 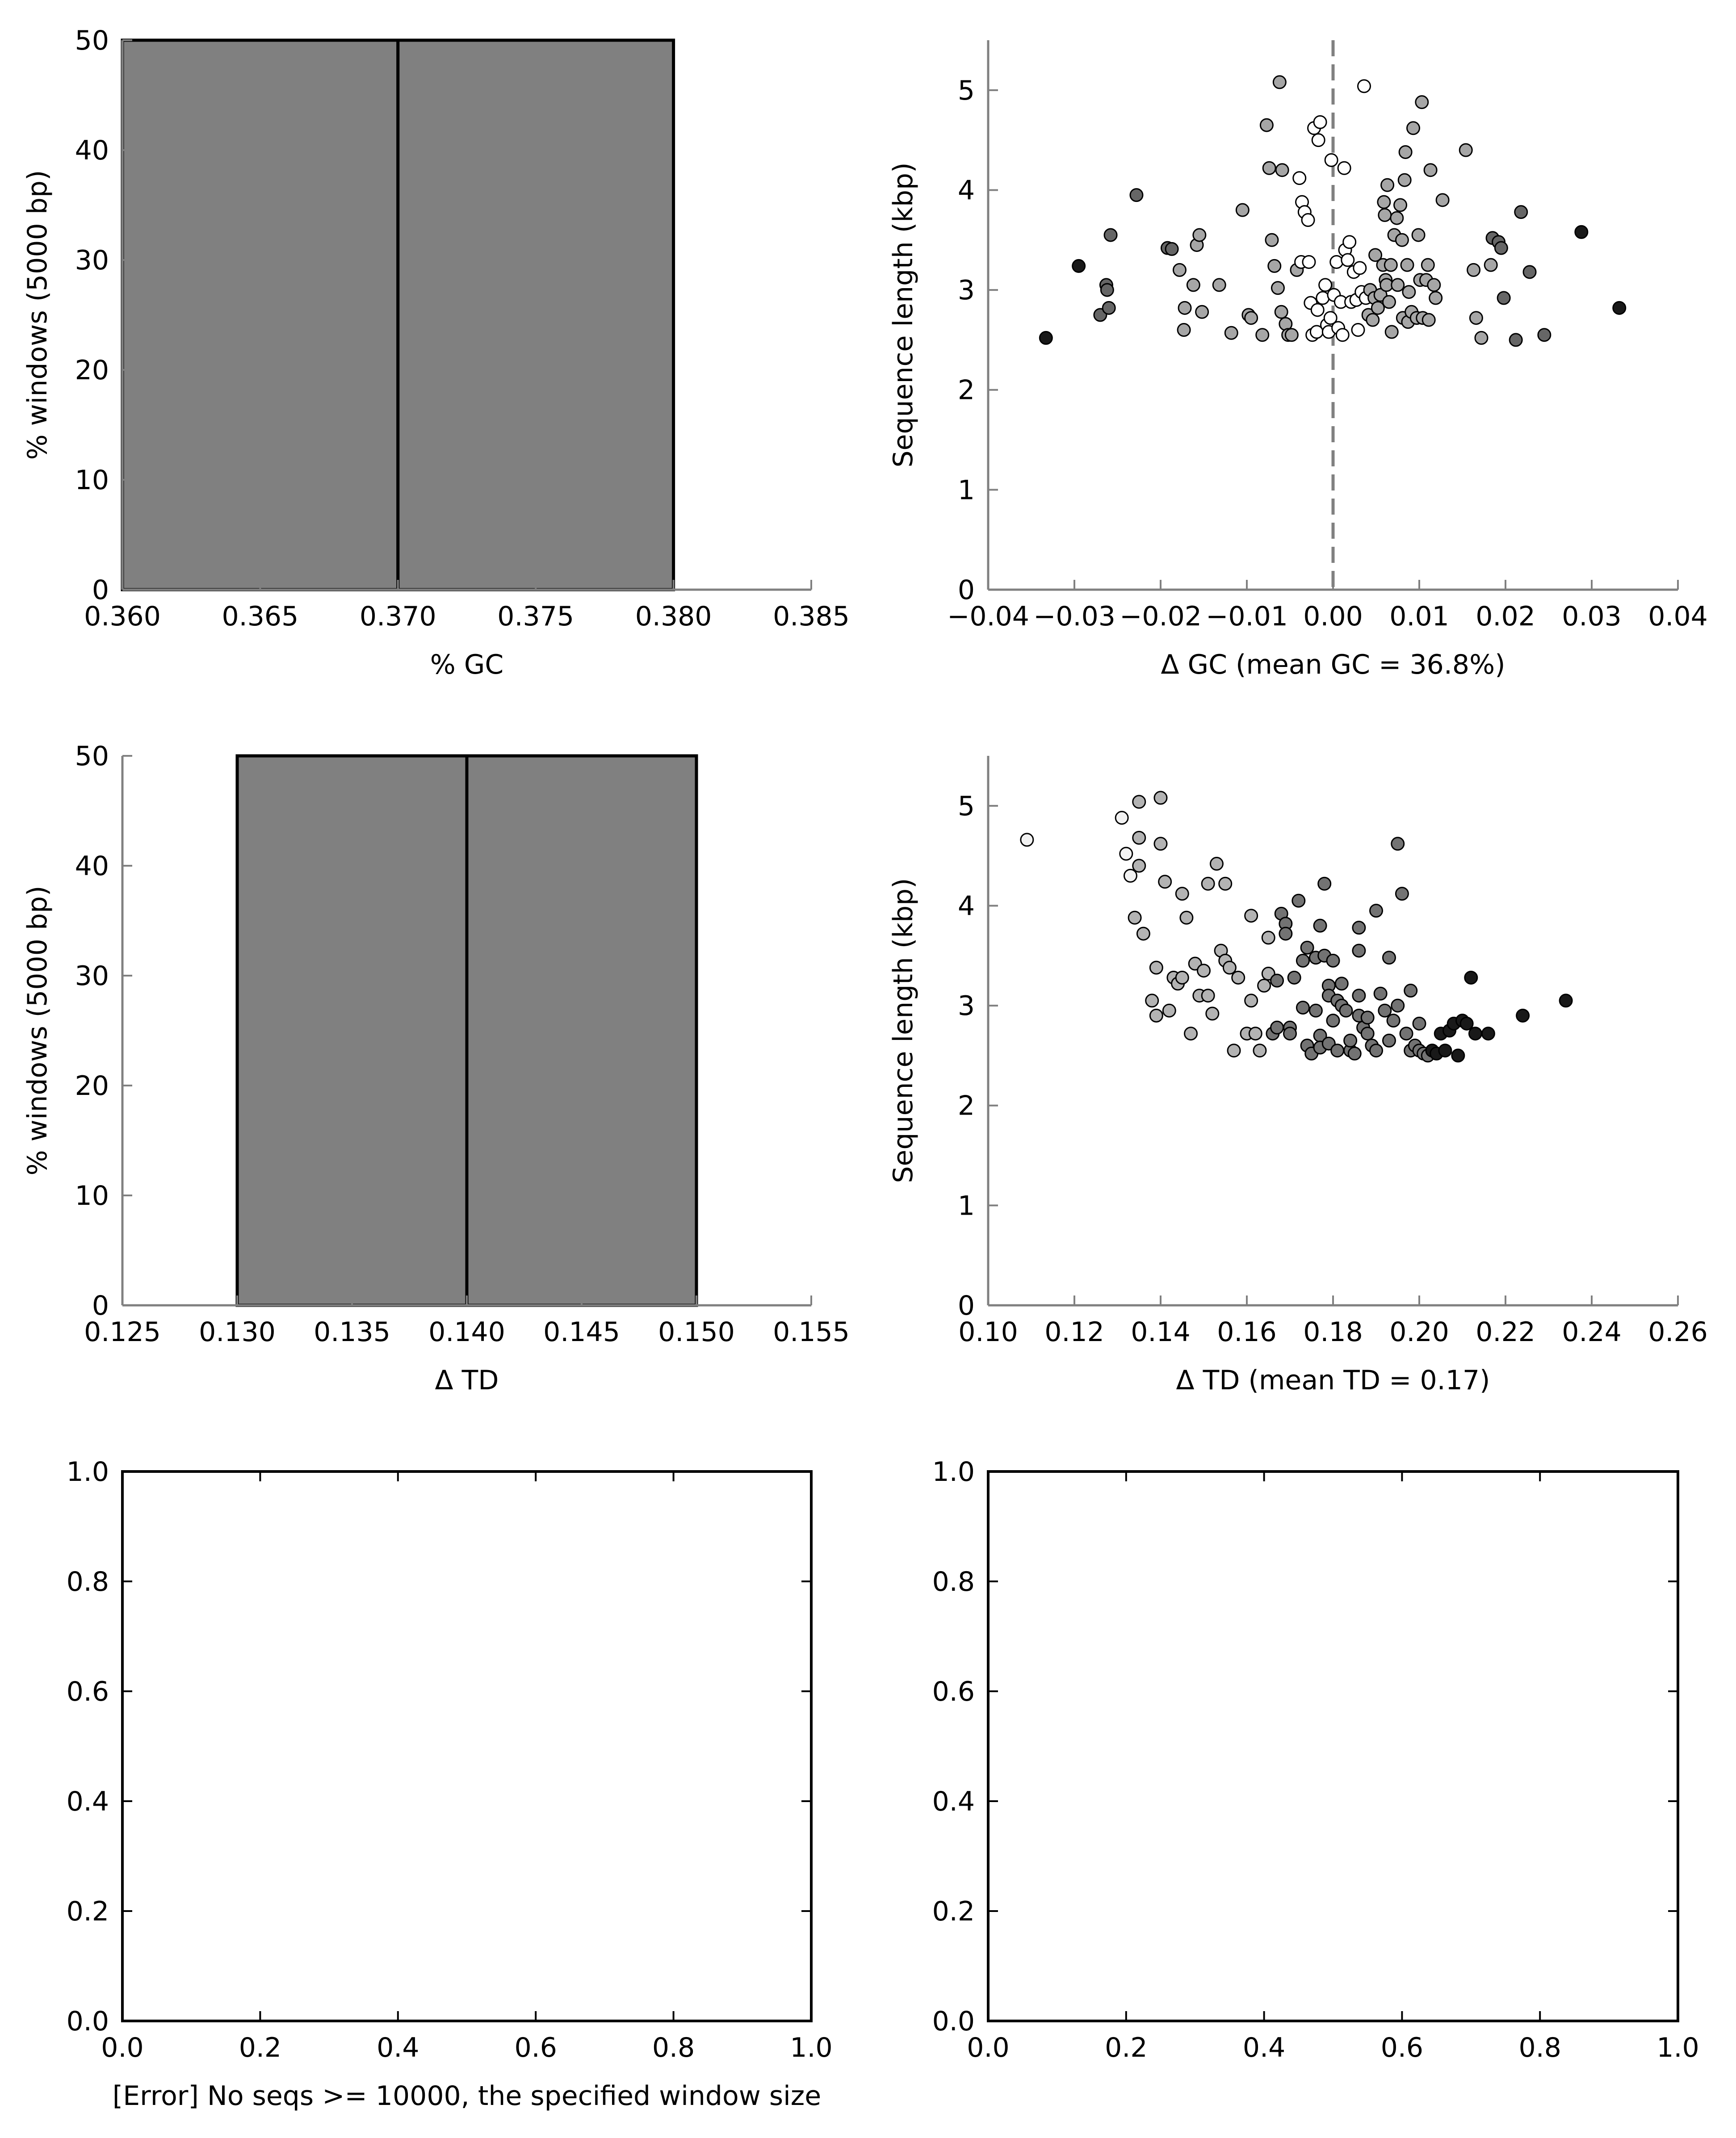 What do you see at coordinates (260, 2048) in the screenshot?
I see `x-tick-label: 0.2` at bounding box center [260, 2048].